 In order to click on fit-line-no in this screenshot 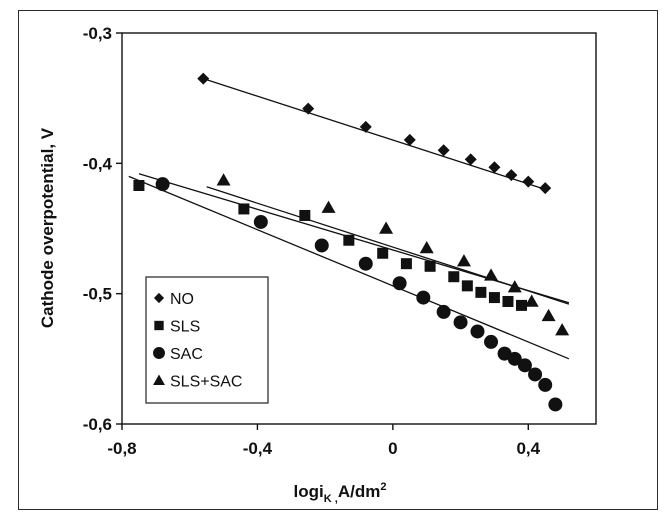, I will do `click(374, 134)`.